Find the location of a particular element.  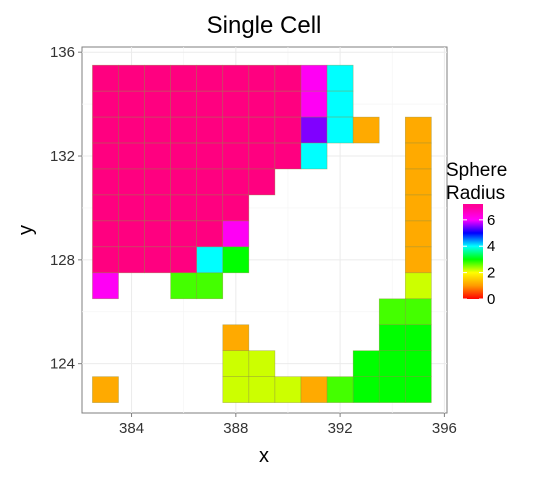

legend-title-line-1: Sphere is located at coordinates (476, 170).